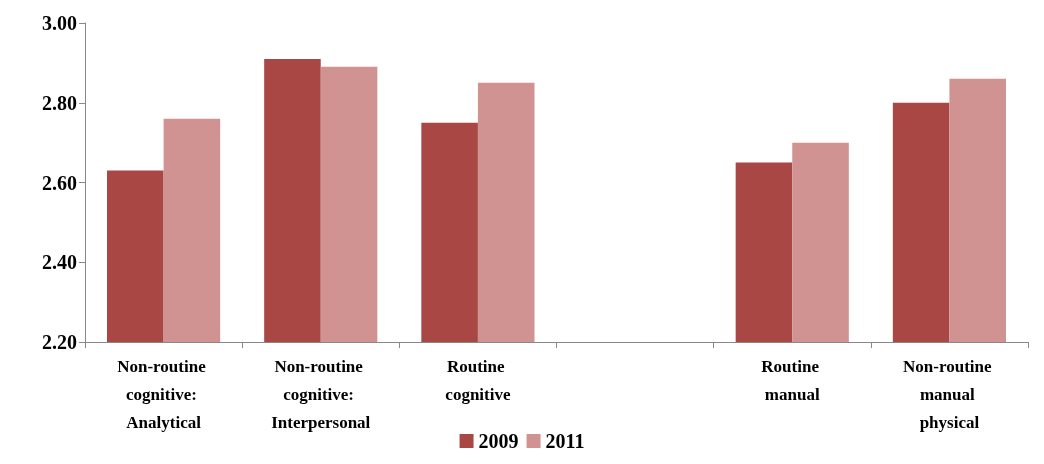 The image size is (1044, 464). Describe the element at coordinates (792, 380) in the screenshot. I see `x-tick-label: Routine manual` at that location.